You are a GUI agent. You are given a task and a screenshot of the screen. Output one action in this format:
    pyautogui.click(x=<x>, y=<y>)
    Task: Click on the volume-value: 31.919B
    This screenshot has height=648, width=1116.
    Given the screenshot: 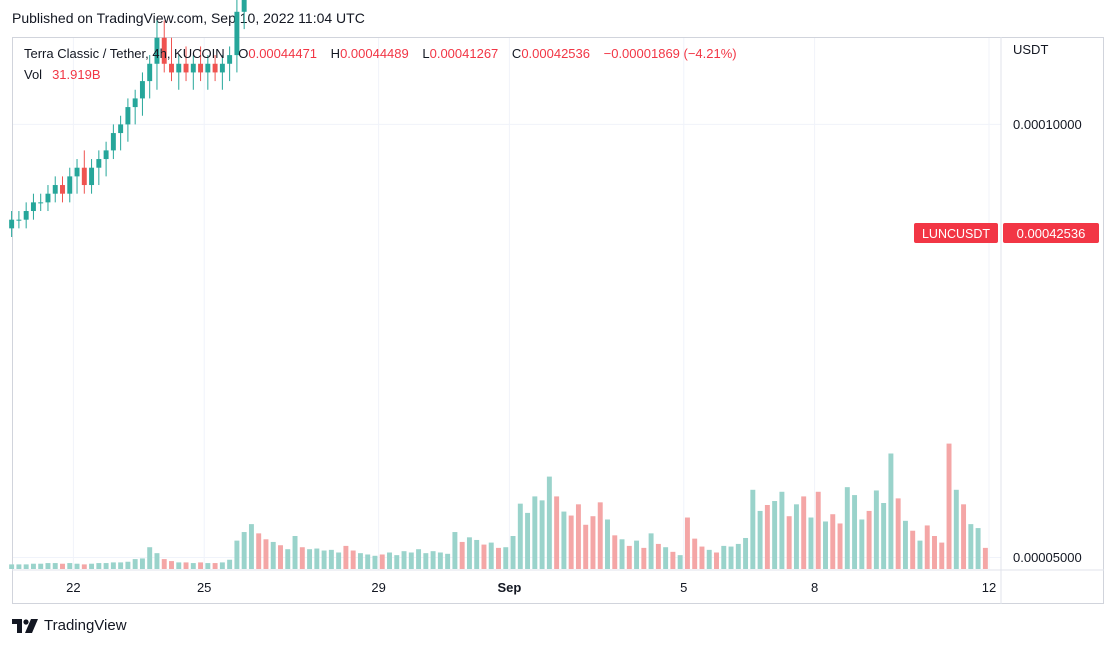 What is the action you would take?
    pyautogui.click(x=76, y=74)
    